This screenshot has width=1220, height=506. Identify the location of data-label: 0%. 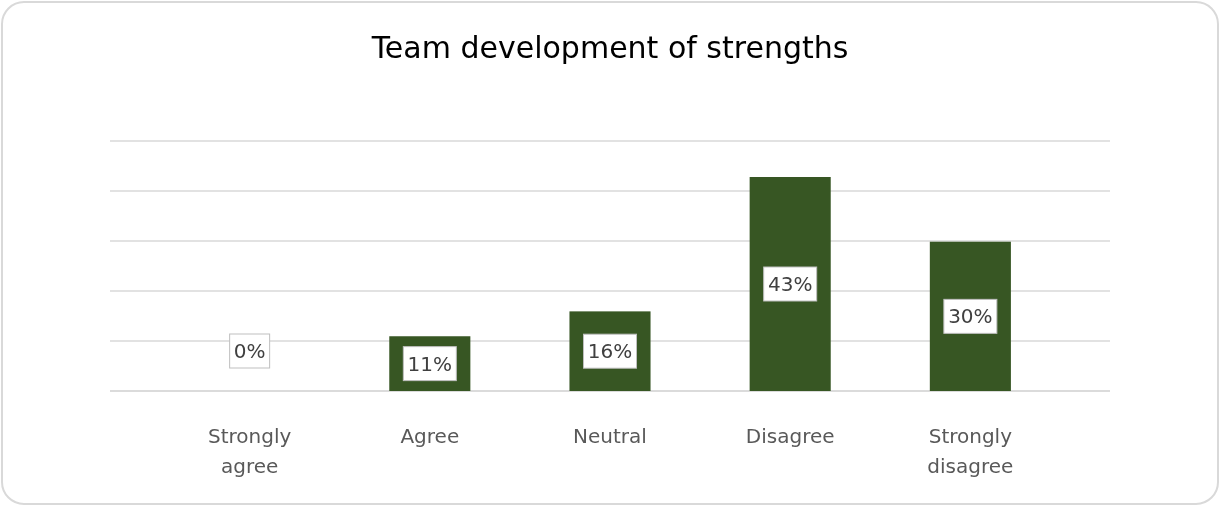
(249, 351).